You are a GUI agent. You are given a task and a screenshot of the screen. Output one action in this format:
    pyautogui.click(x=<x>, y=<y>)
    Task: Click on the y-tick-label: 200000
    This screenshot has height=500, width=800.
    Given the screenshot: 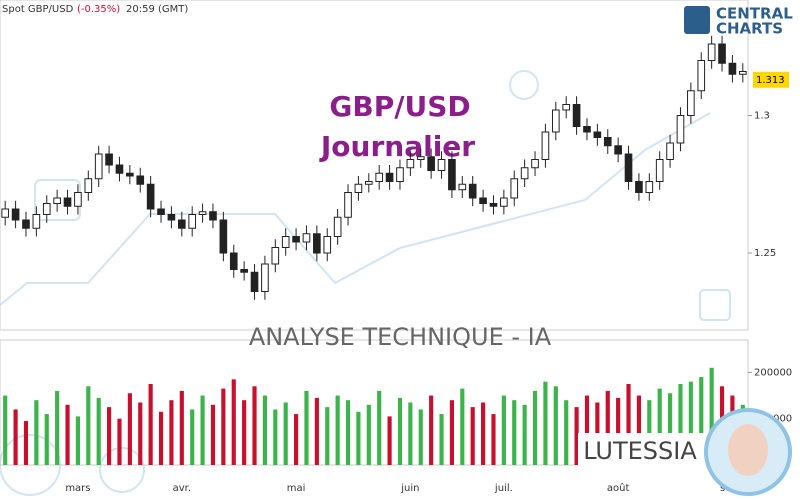 What is the action you would take?
    pyautogui.click(x=773, y=372)
    